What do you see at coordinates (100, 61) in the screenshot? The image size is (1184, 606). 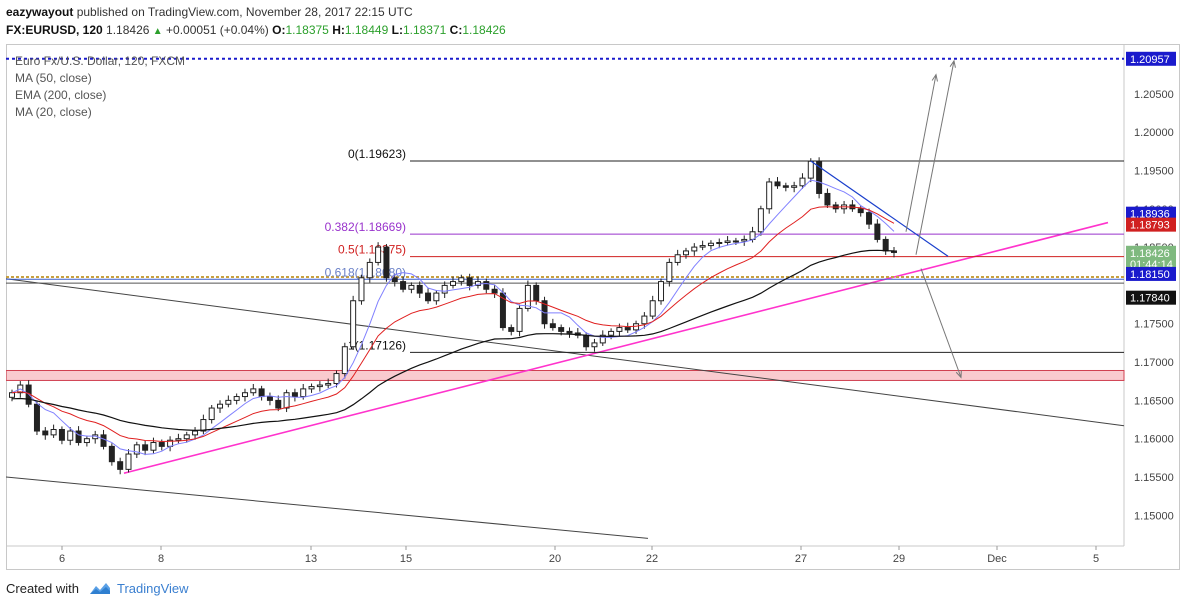 I see `legend-title: Euro Fx/U.S. Dollar, 120, FXCM` at bounding box center [100, 61].